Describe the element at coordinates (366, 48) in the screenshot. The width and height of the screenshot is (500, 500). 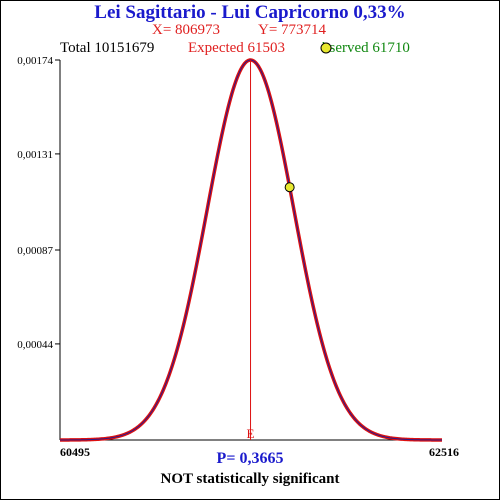
I see `observed-text: bserved 61710` at that location.